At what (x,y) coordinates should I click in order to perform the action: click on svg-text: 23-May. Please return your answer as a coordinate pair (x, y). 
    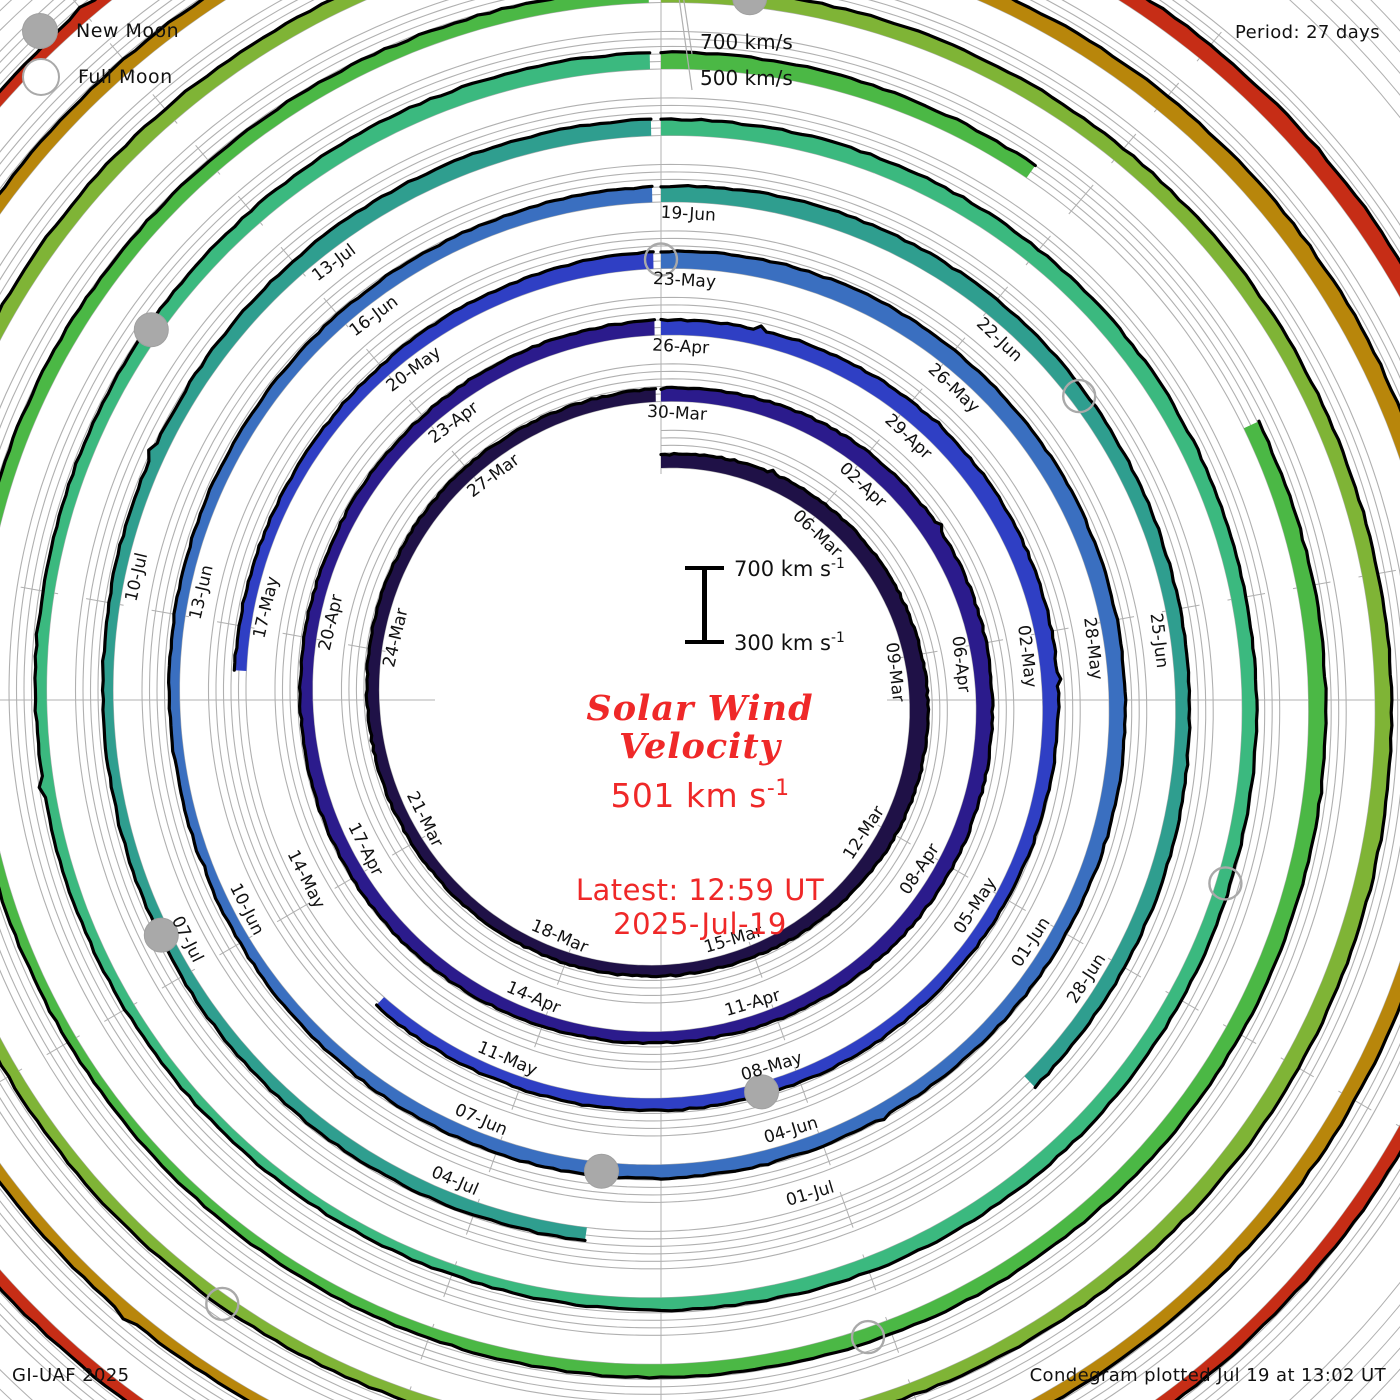
    Looking at the image, I should click on (685, 280).